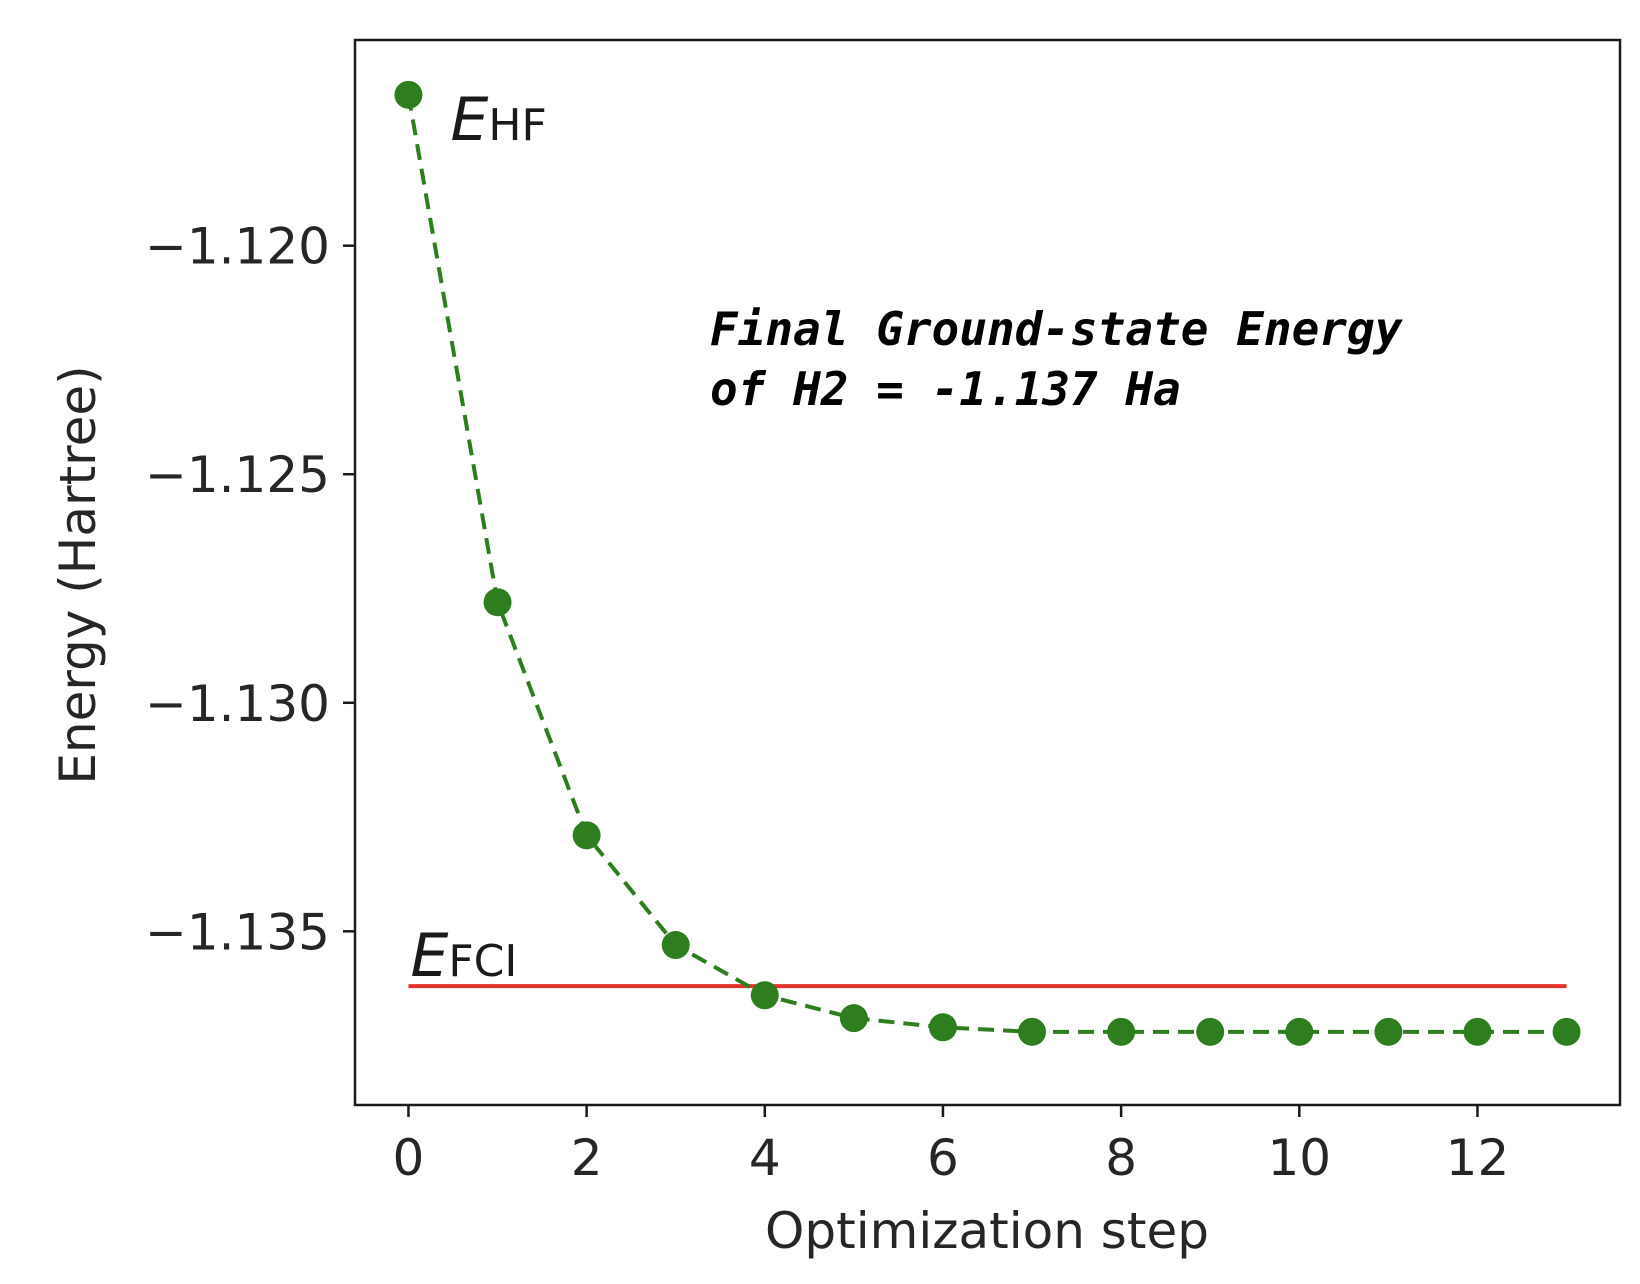 This screenshot has width=1640, height=1284. I want to click on x-axis-title: Optimization step, so click(987, 1231).